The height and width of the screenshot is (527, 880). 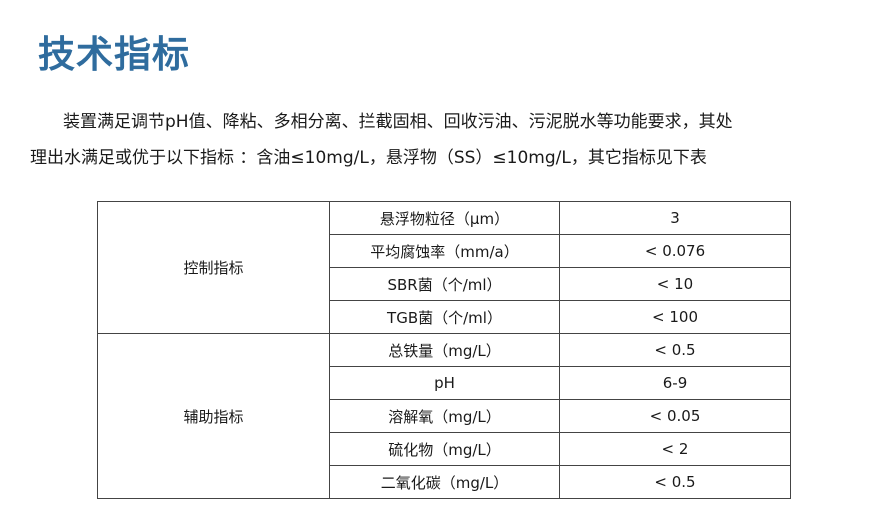 I want to click on table-row: 平均腐蚀率（mm/a） < 0.076, so click(x=444, y=251).